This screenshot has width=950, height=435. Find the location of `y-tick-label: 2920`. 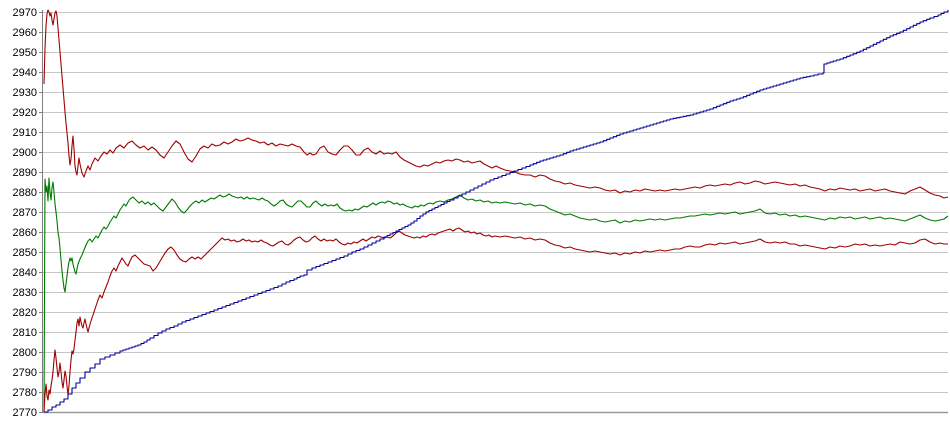

y-tick-label: 2920 is located at coordinates (25, 113).